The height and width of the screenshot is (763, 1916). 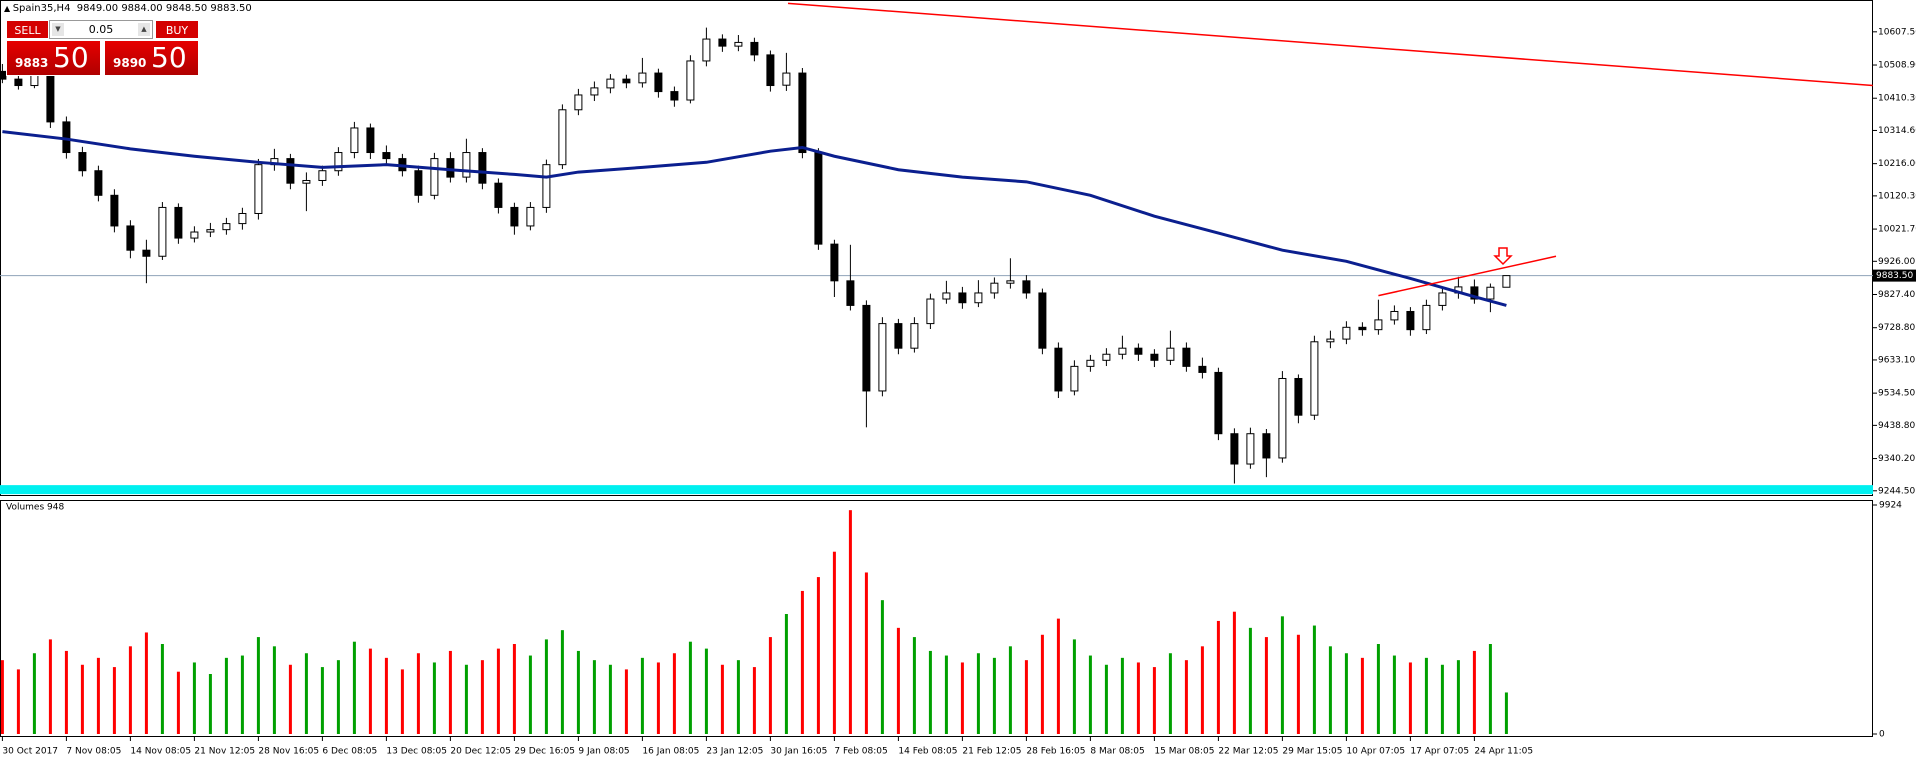 What do you see at coordinates (1467, 276) in the screenshot?
I see `trendline` at bounding box center [1467, 276].